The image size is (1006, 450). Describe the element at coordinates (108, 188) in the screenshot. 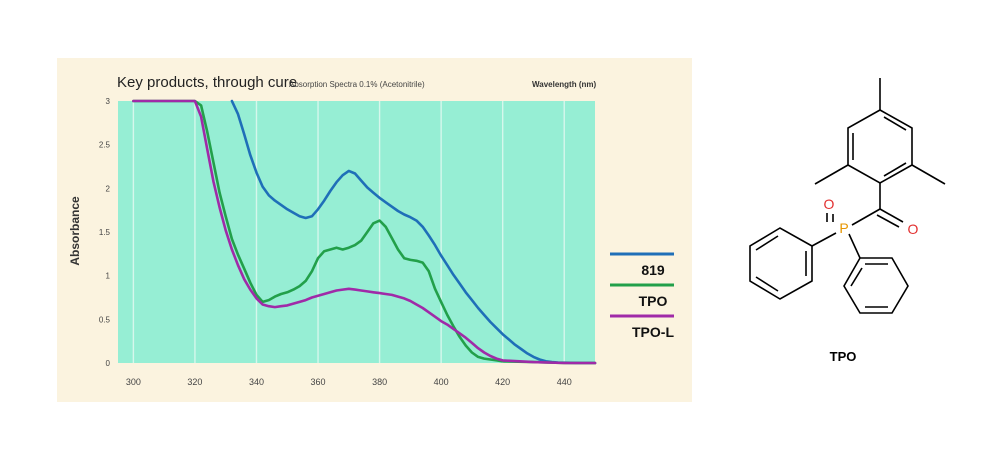

I see `y-tick-label: 2` at that location.